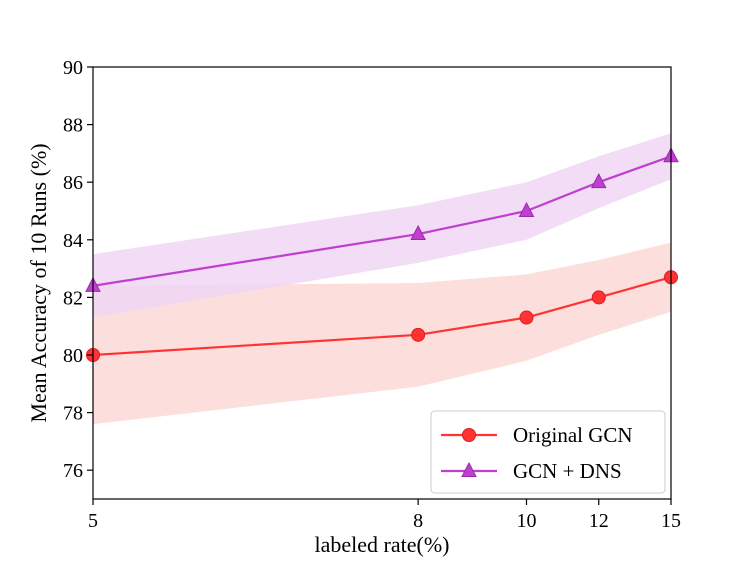 The image size is (747, 561). Describe the element at coordinates (73, 298) in the screenshot. I see `y-tick-label-3: 82` at that location.